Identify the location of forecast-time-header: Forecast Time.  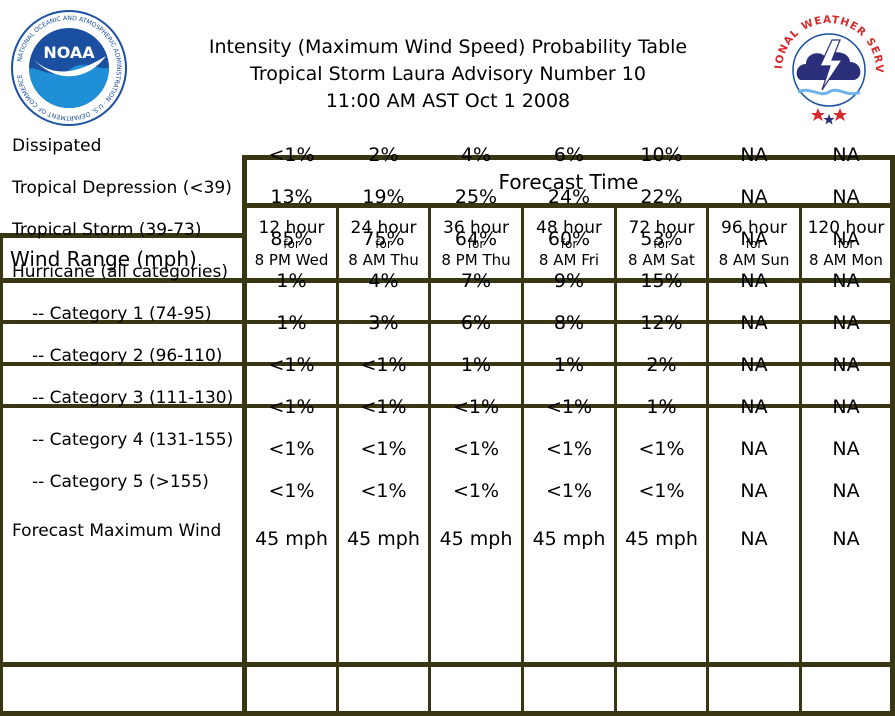
(568, 181).